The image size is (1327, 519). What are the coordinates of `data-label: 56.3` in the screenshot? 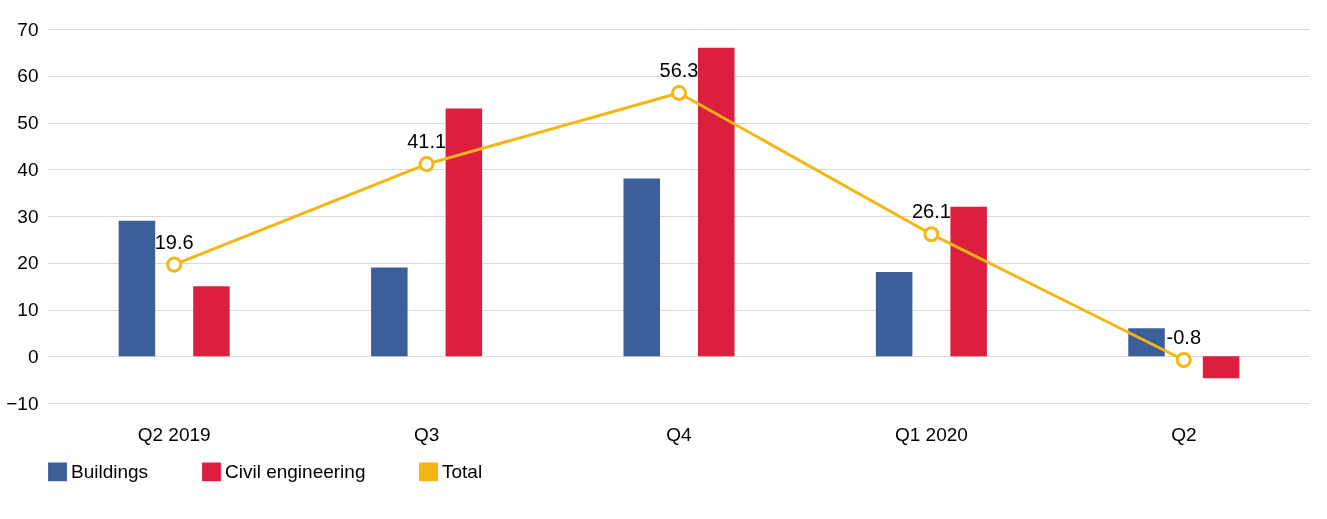 It's located at (679, 70).